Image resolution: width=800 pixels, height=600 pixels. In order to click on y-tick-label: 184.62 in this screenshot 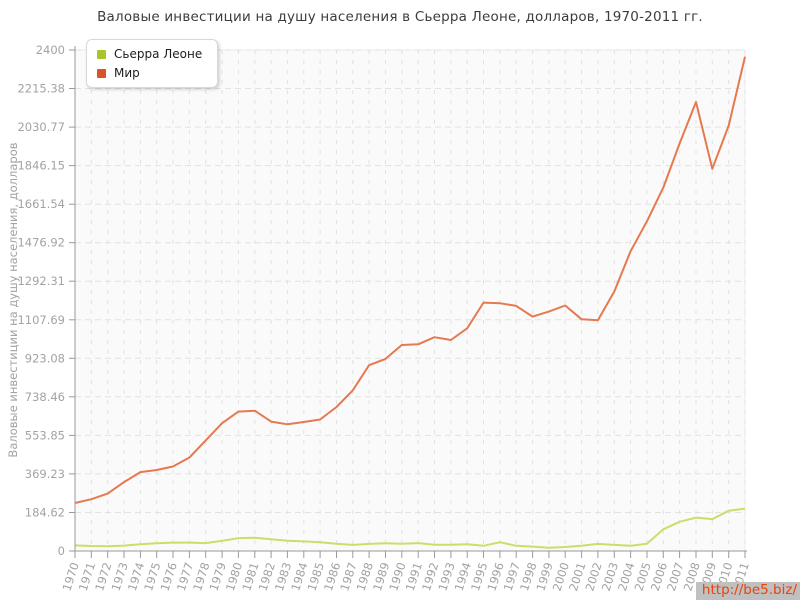, I will do `click(45, 513)`.